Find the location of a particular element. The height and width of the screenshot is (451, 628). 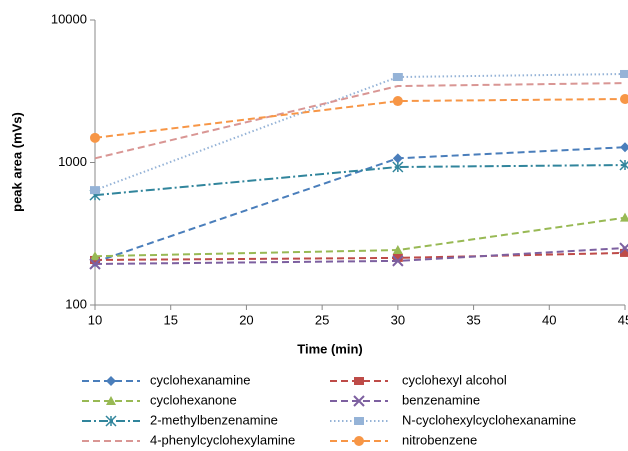

y-tick-label: 100 is located at coordinates (76, 303).